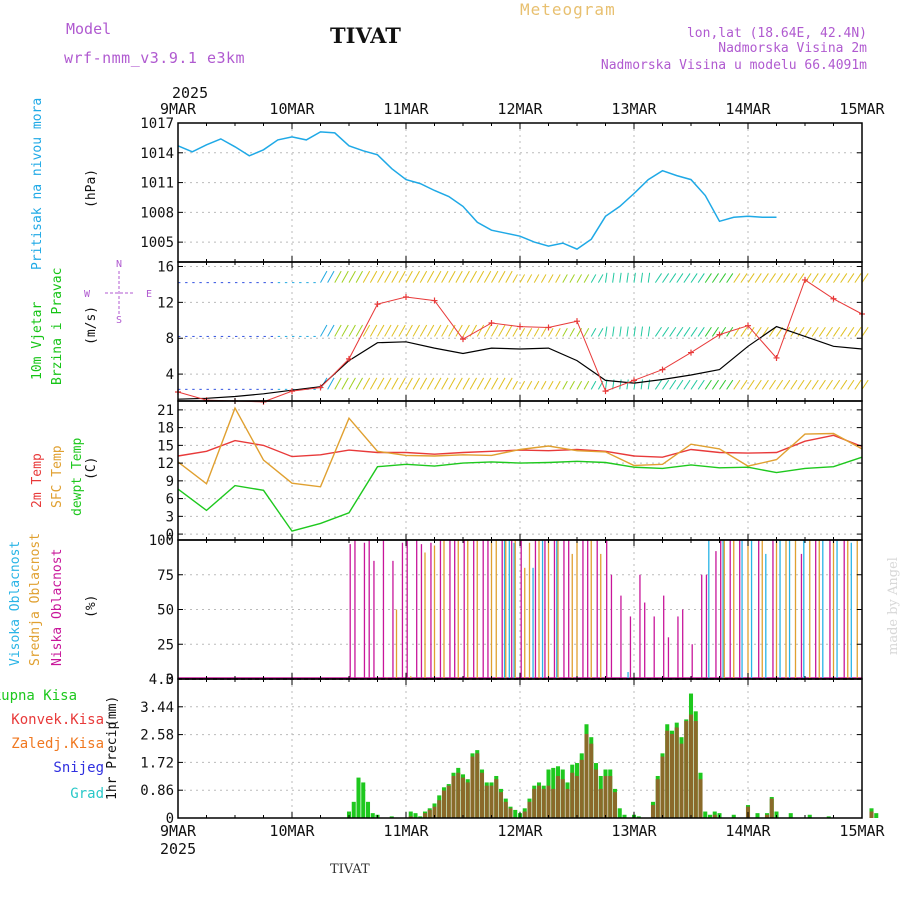  I want to click on y-tick-label: 3.44, so click(157, 708).